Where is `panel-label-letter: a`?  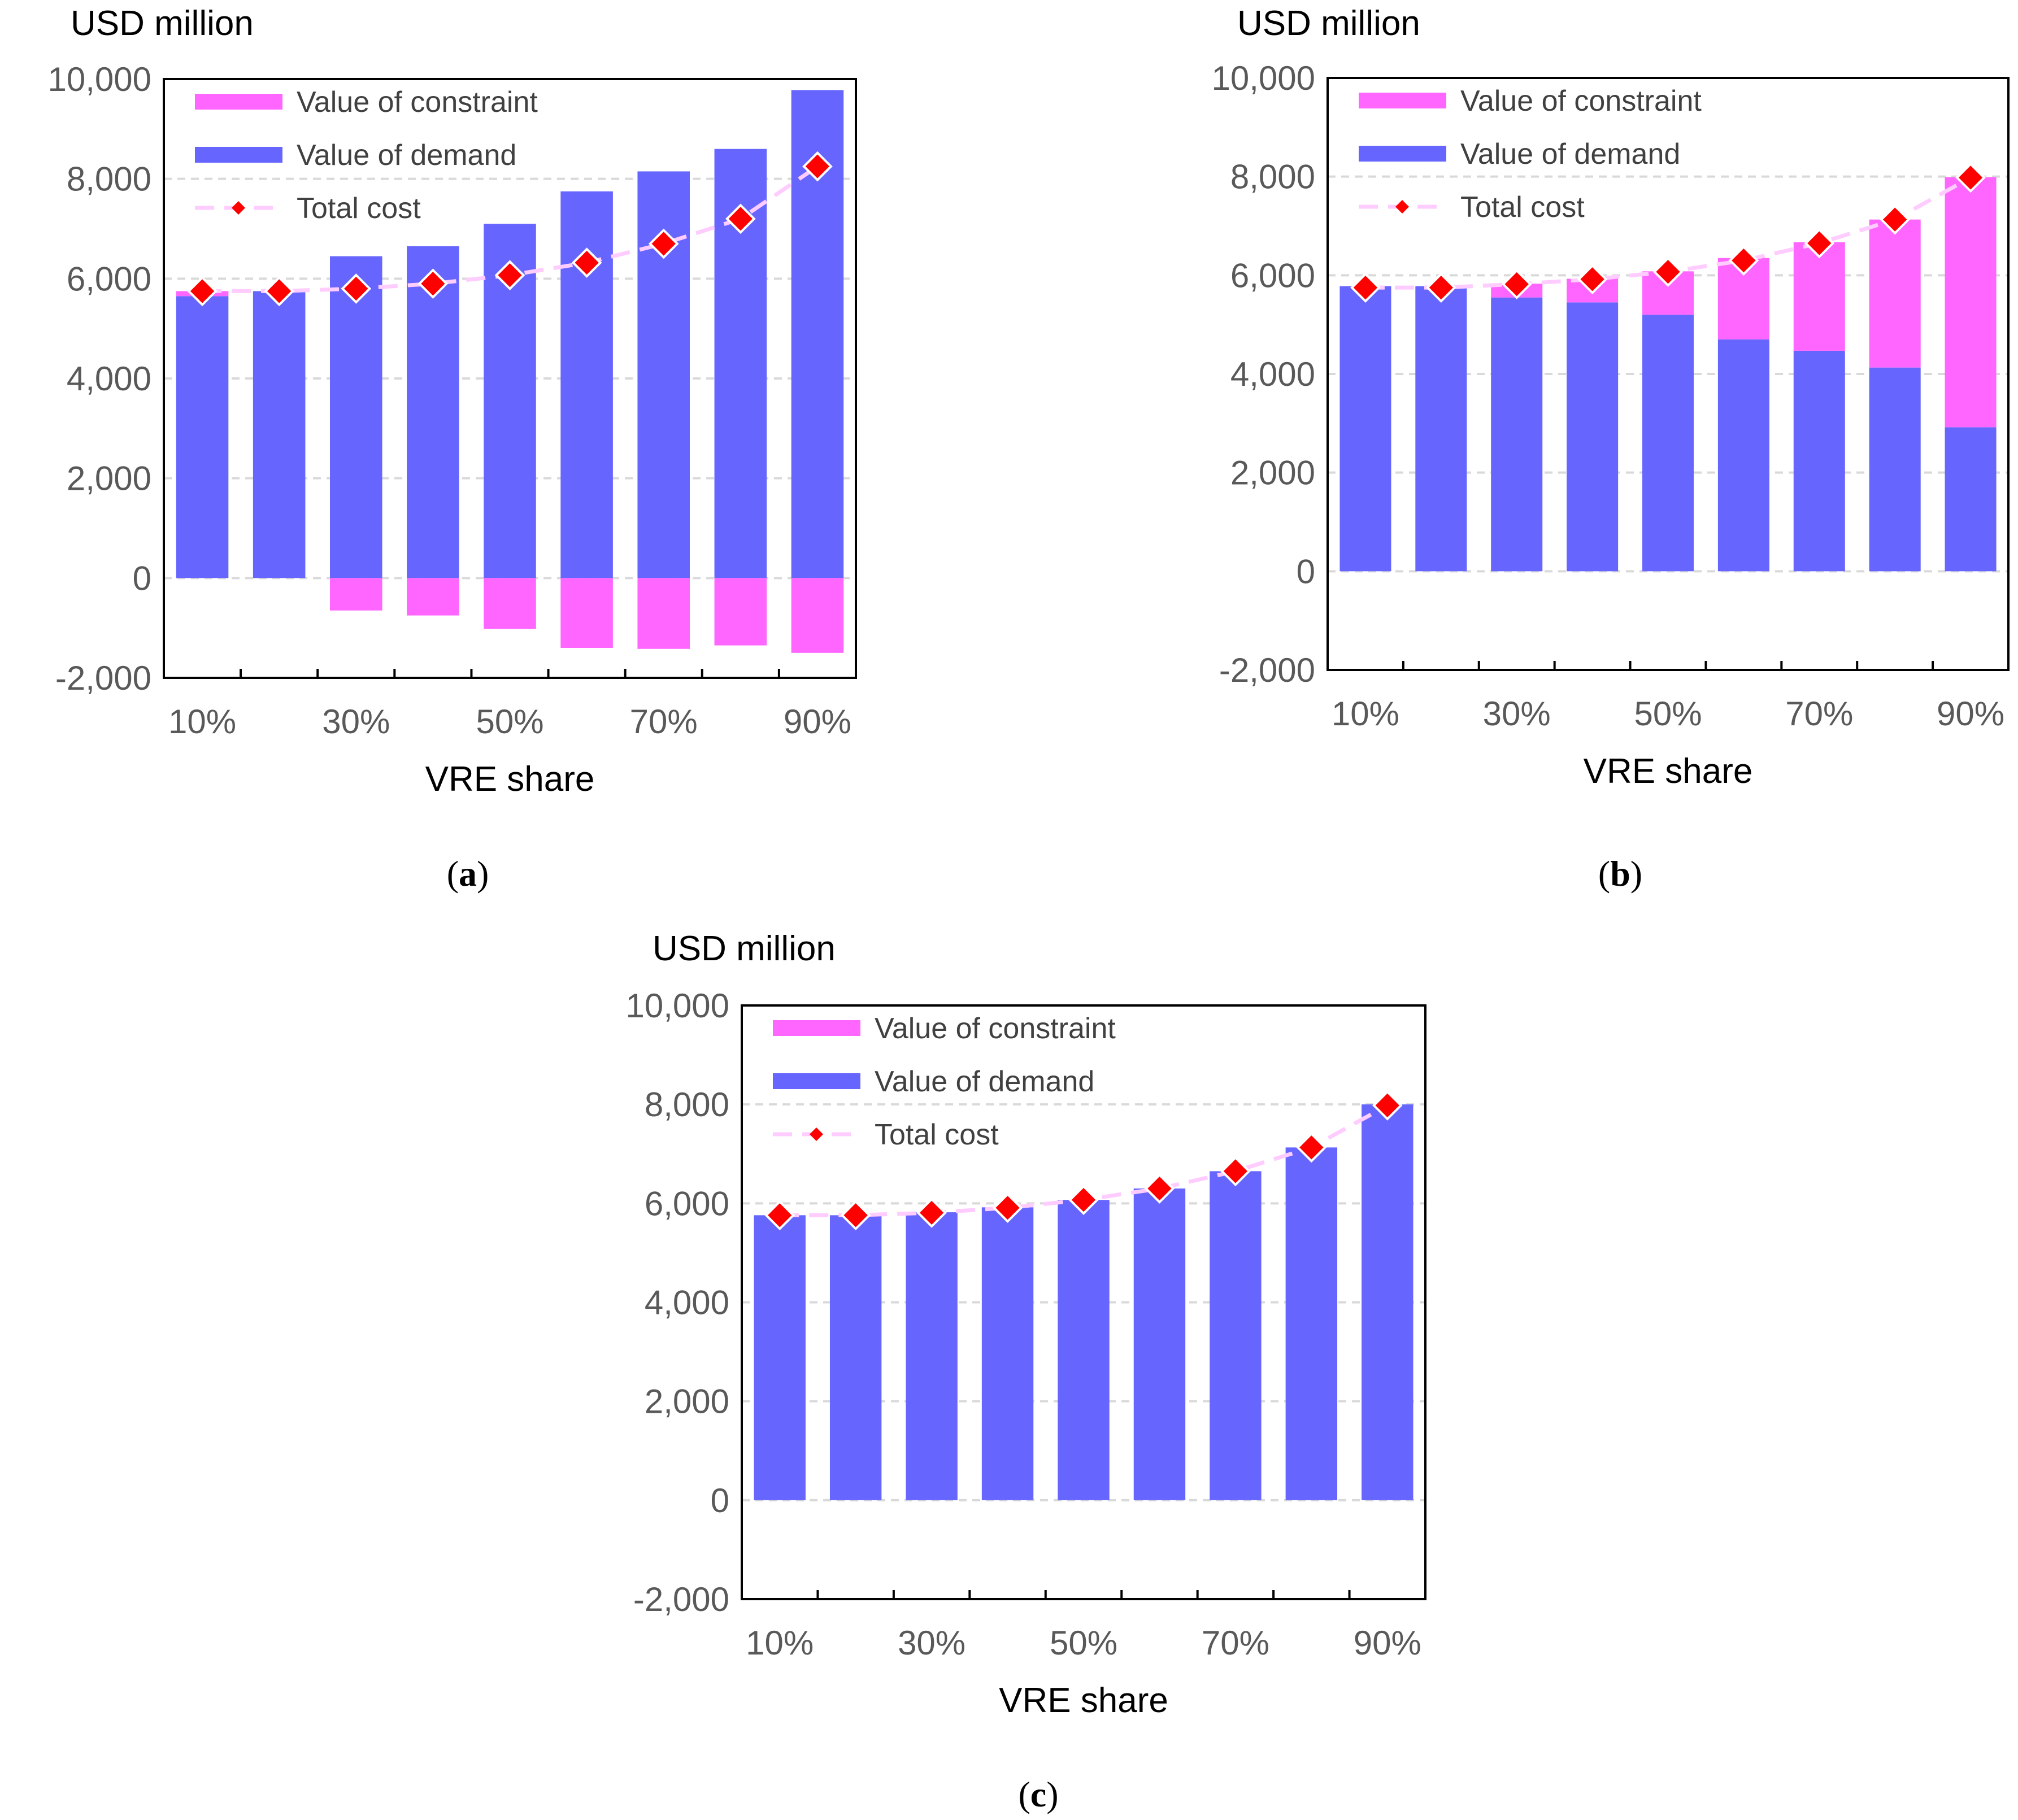 panel-label-letter: a is located at coordinates (468, 874).